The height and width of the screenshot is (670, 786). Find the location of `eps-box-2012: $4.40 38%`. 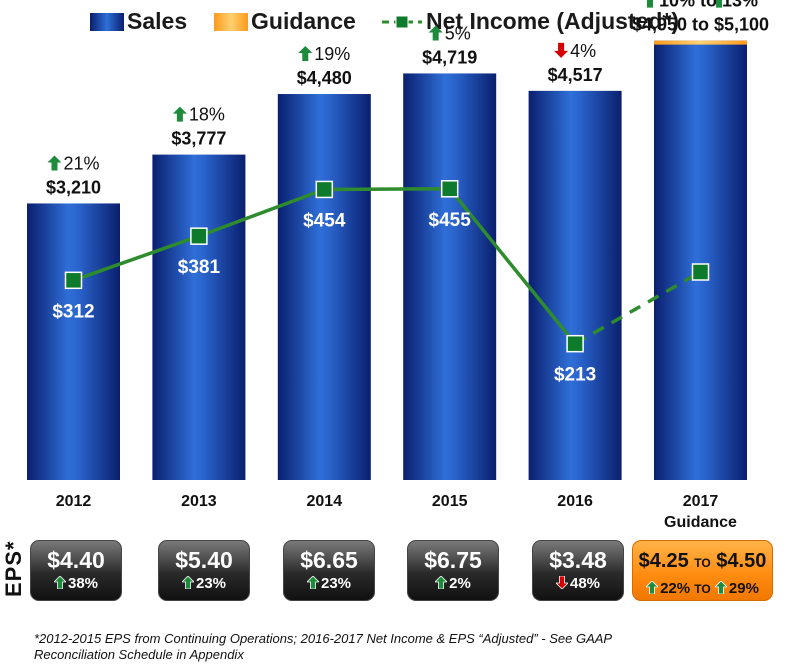

eps-box-2012: $4.40 38% is located at coordinates (76, 570).